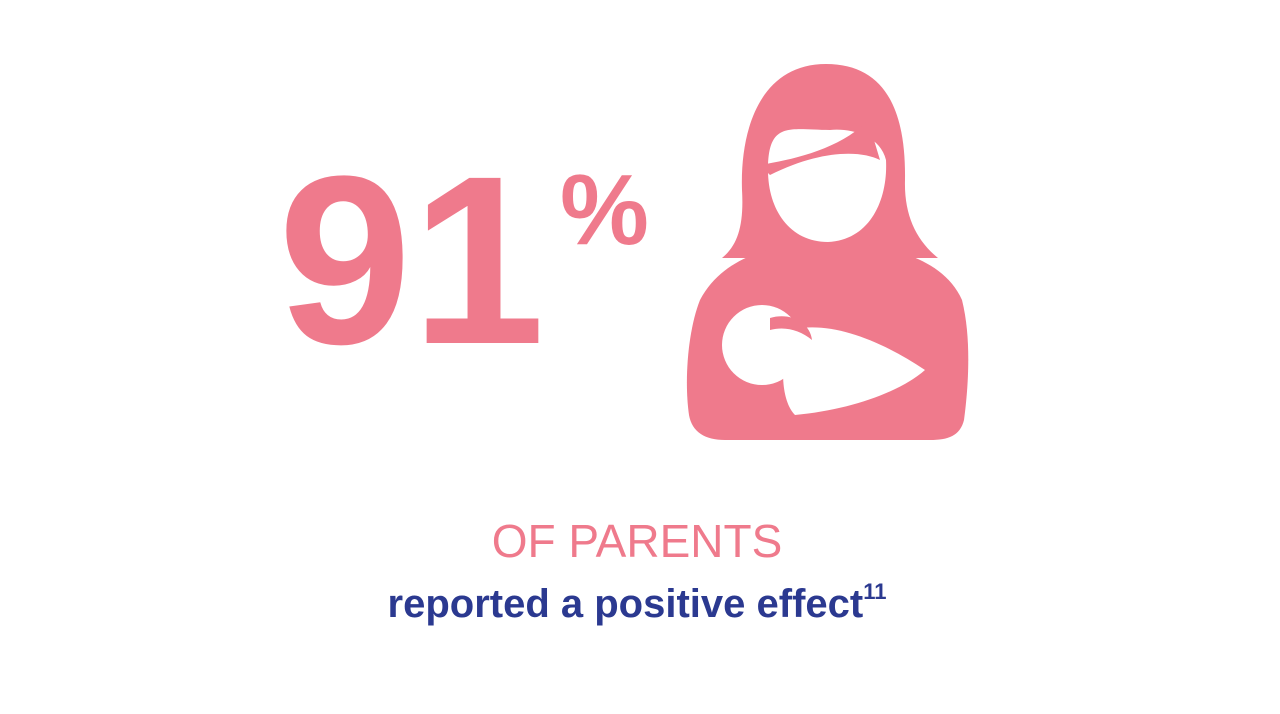 This screenshot has width=1280, height=714. What do you see at coordinates (874, 591) in the screenshot?
I see `footnote-ref: 11` at bounding box center [874, 591].